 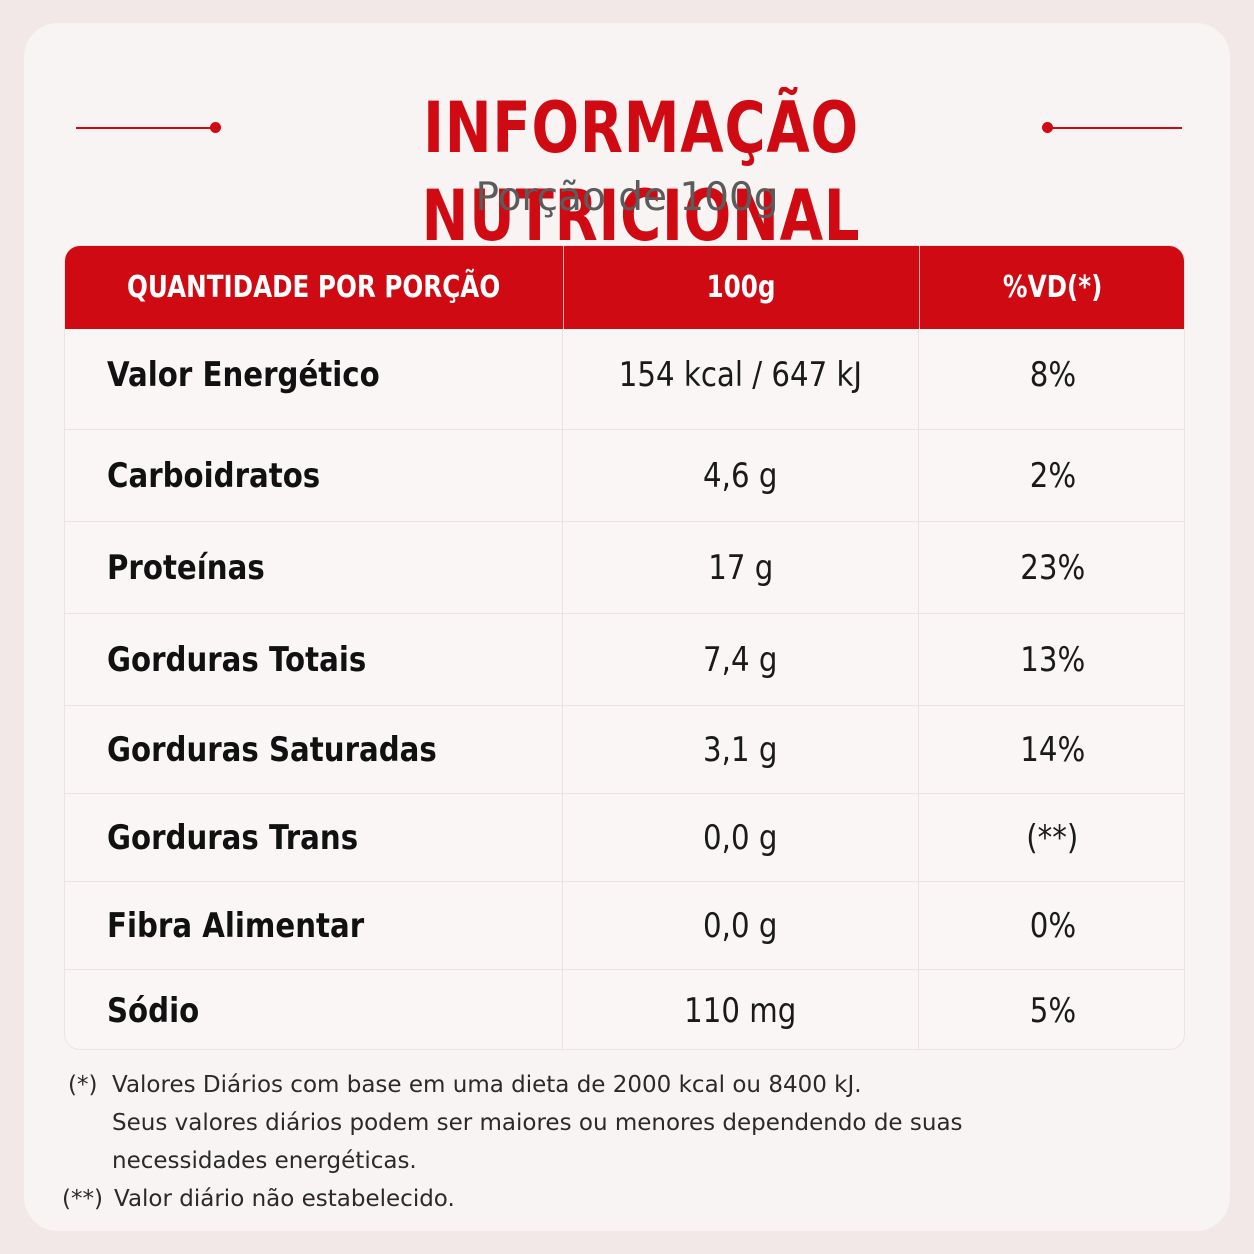 What do you see at coordinates (1052, 567) in the screenshot?
I see `nutrient-daily-value: 23%` at bounding box center [1052, 567].